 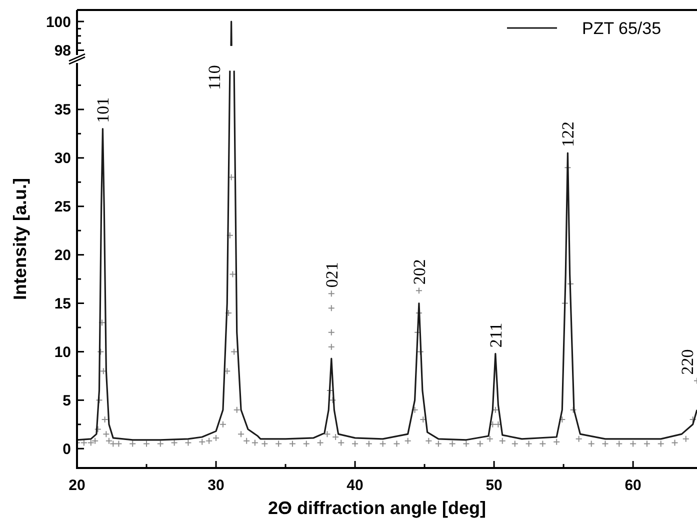 What do you see at coordinates (62, 255) in the screenshot?
I see `y-tick-label: 20` at bounding box center [62, 255].